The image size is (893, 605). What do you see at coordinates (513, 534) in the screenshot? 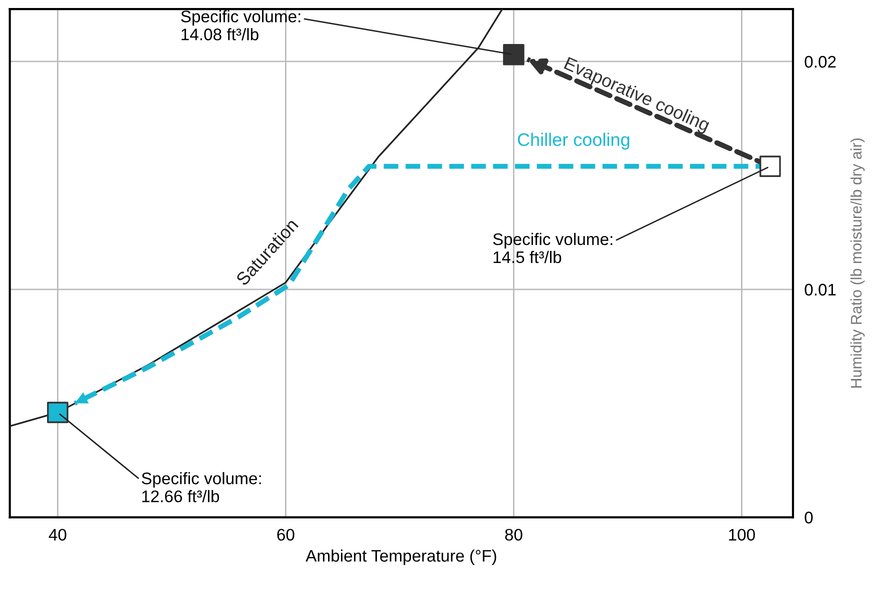
I see `x-tick-label: 80` at bounding box center [513, 534].